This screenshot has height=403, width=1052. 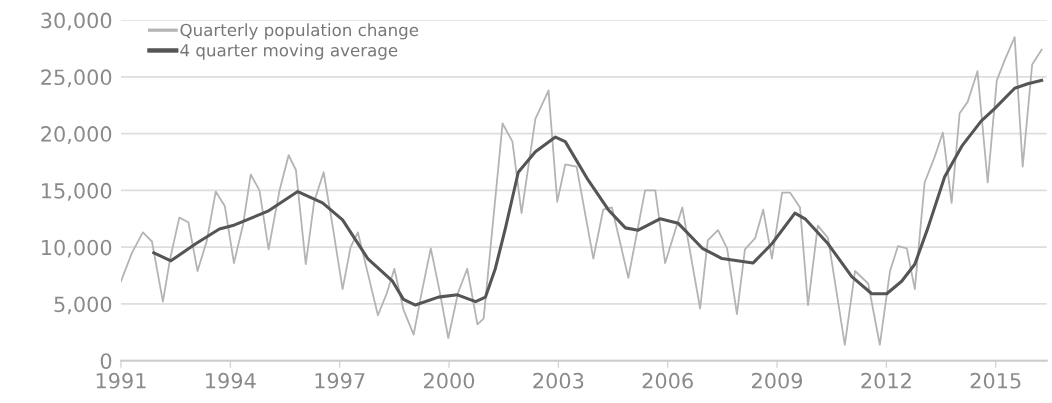 What do you see at coordinates (299, 31) in the screenshot?
I see `legend-label: Quarterly population change` at bounding box center [299, 31].